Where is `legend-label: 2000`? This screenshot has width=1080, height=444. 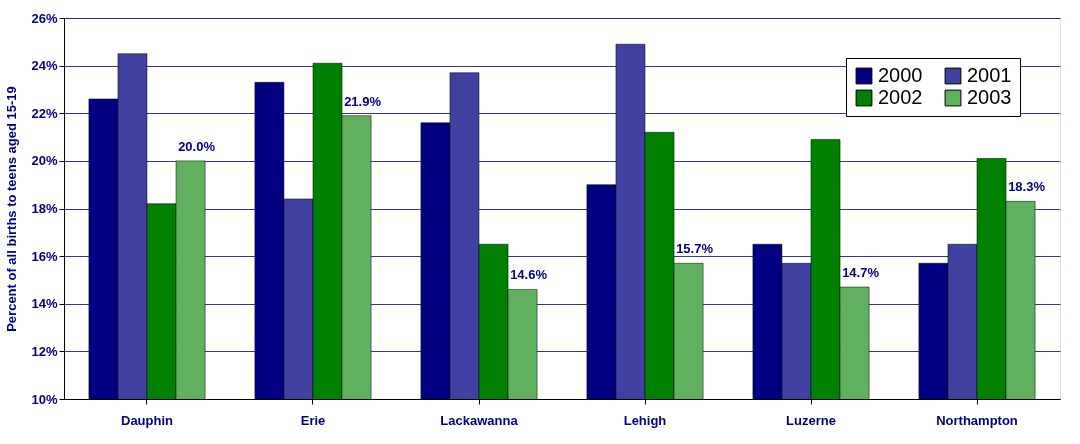
legend-label: 2000 is located at coordinates (900, 75).